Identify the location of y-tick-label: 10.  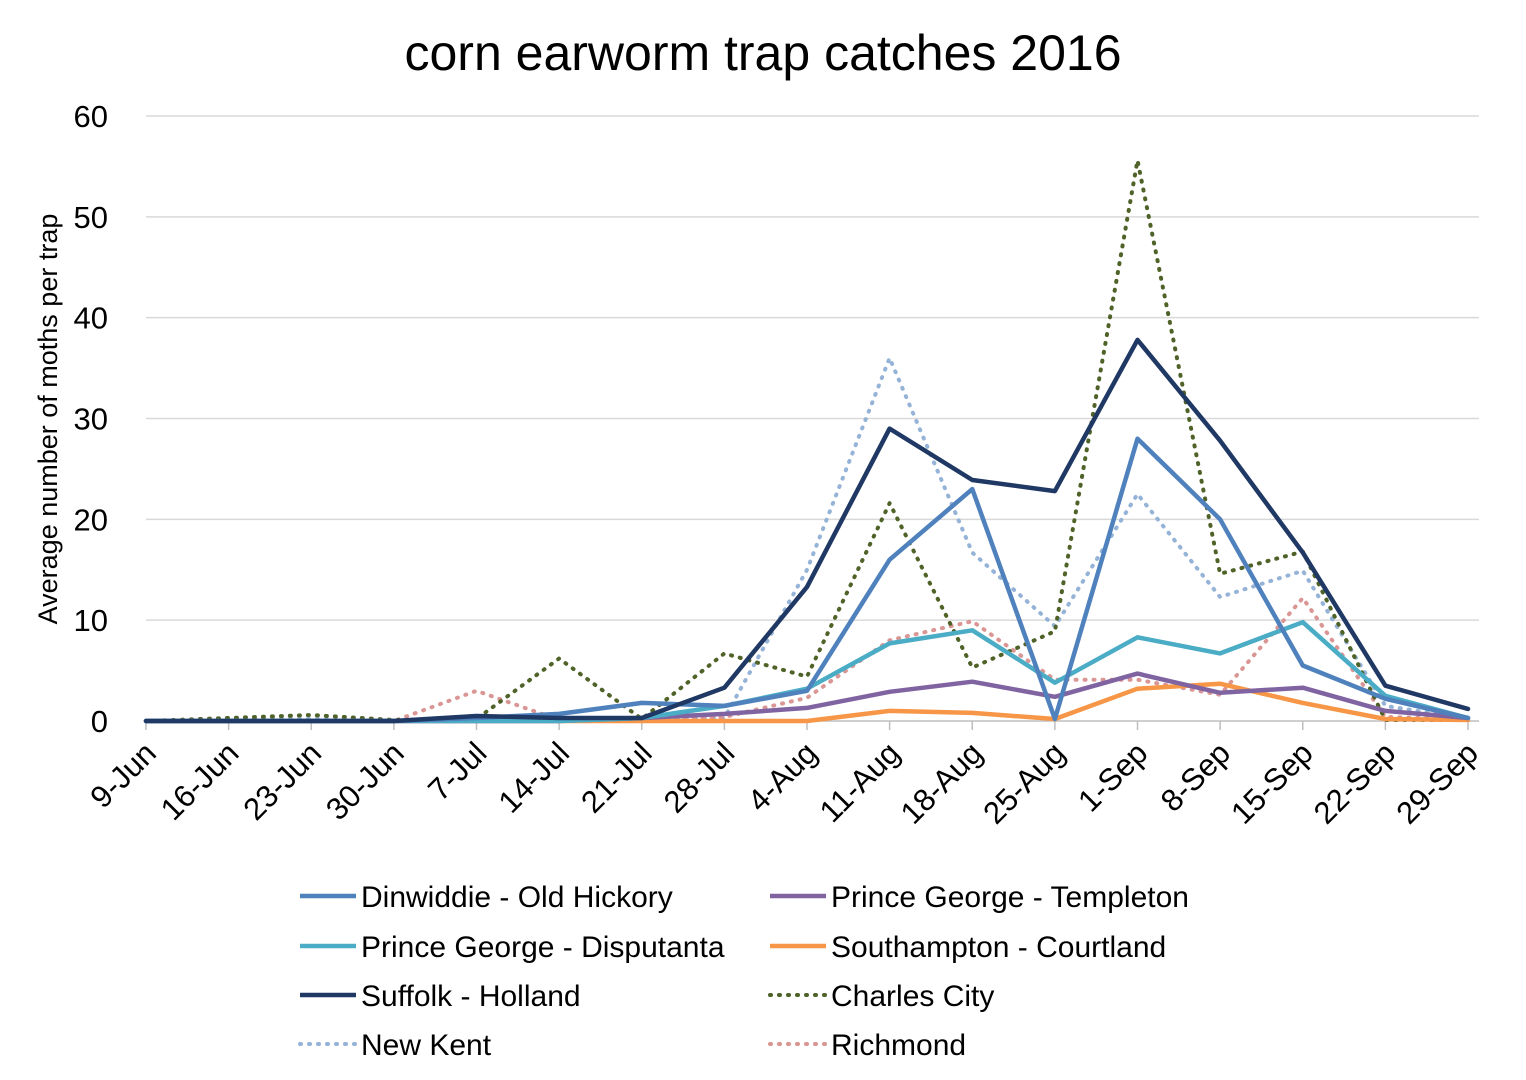
(91, 620).